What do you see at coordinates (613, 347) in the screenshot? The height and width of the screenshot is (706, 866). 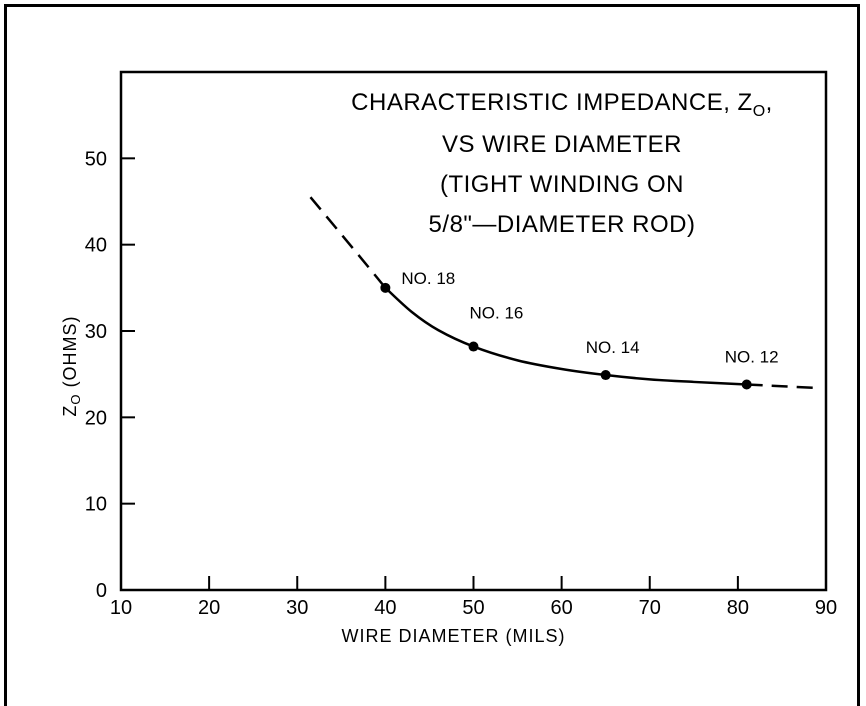 I see `data-point-label: NO. 14` at bounding box center [613, 347].